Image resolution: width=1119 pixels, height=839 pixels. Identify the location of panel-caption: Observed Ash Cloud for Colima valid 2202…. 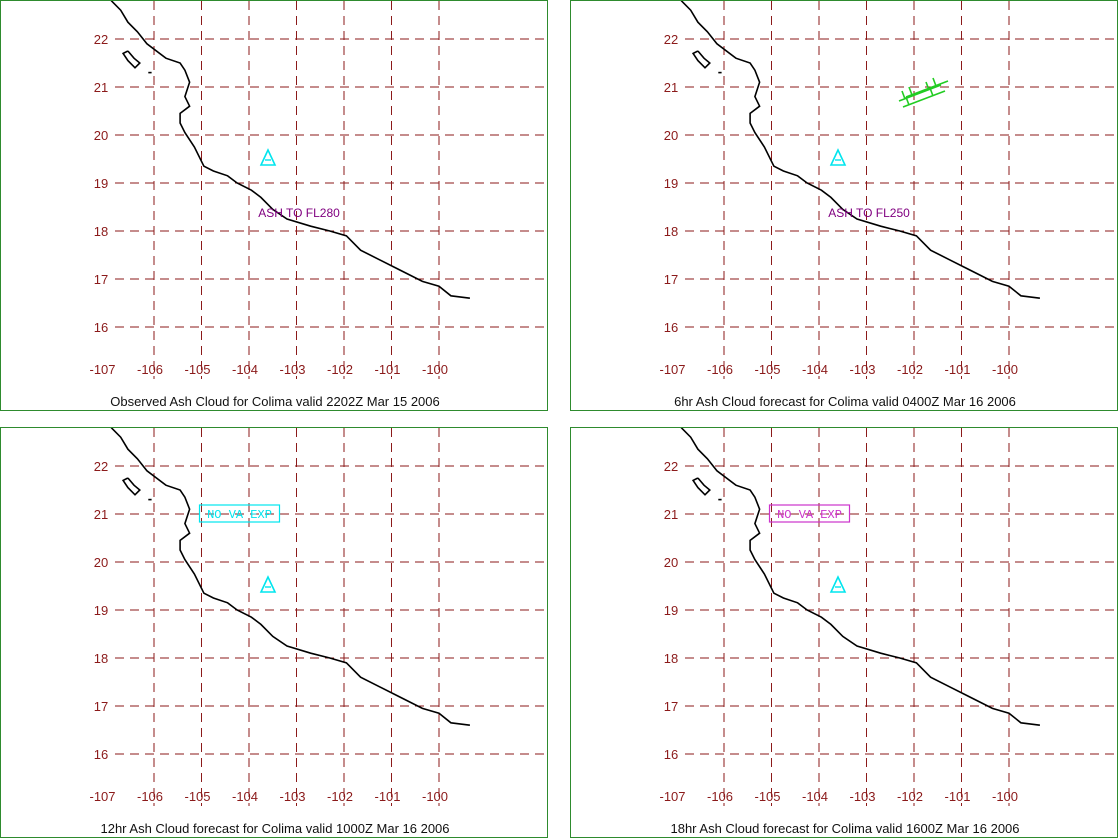
(275, 401).